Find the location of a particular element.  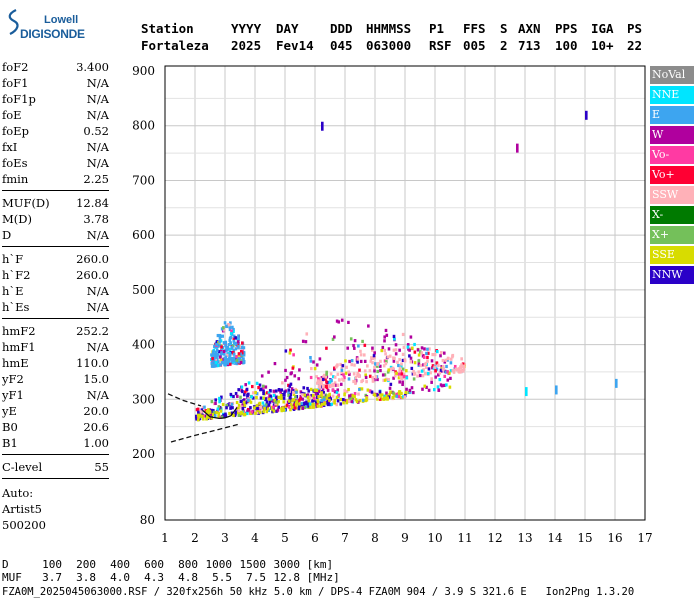

footer-distance-row: D 100 200 400 600 800 1000 1500 3000 [km] is located at coordinates (167, 564).